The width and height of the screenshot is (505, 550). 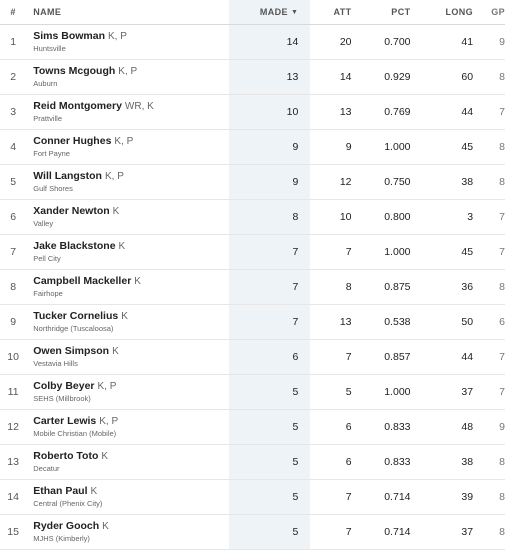 I want to click on made-cell: 10, so click(x=270, y=112).